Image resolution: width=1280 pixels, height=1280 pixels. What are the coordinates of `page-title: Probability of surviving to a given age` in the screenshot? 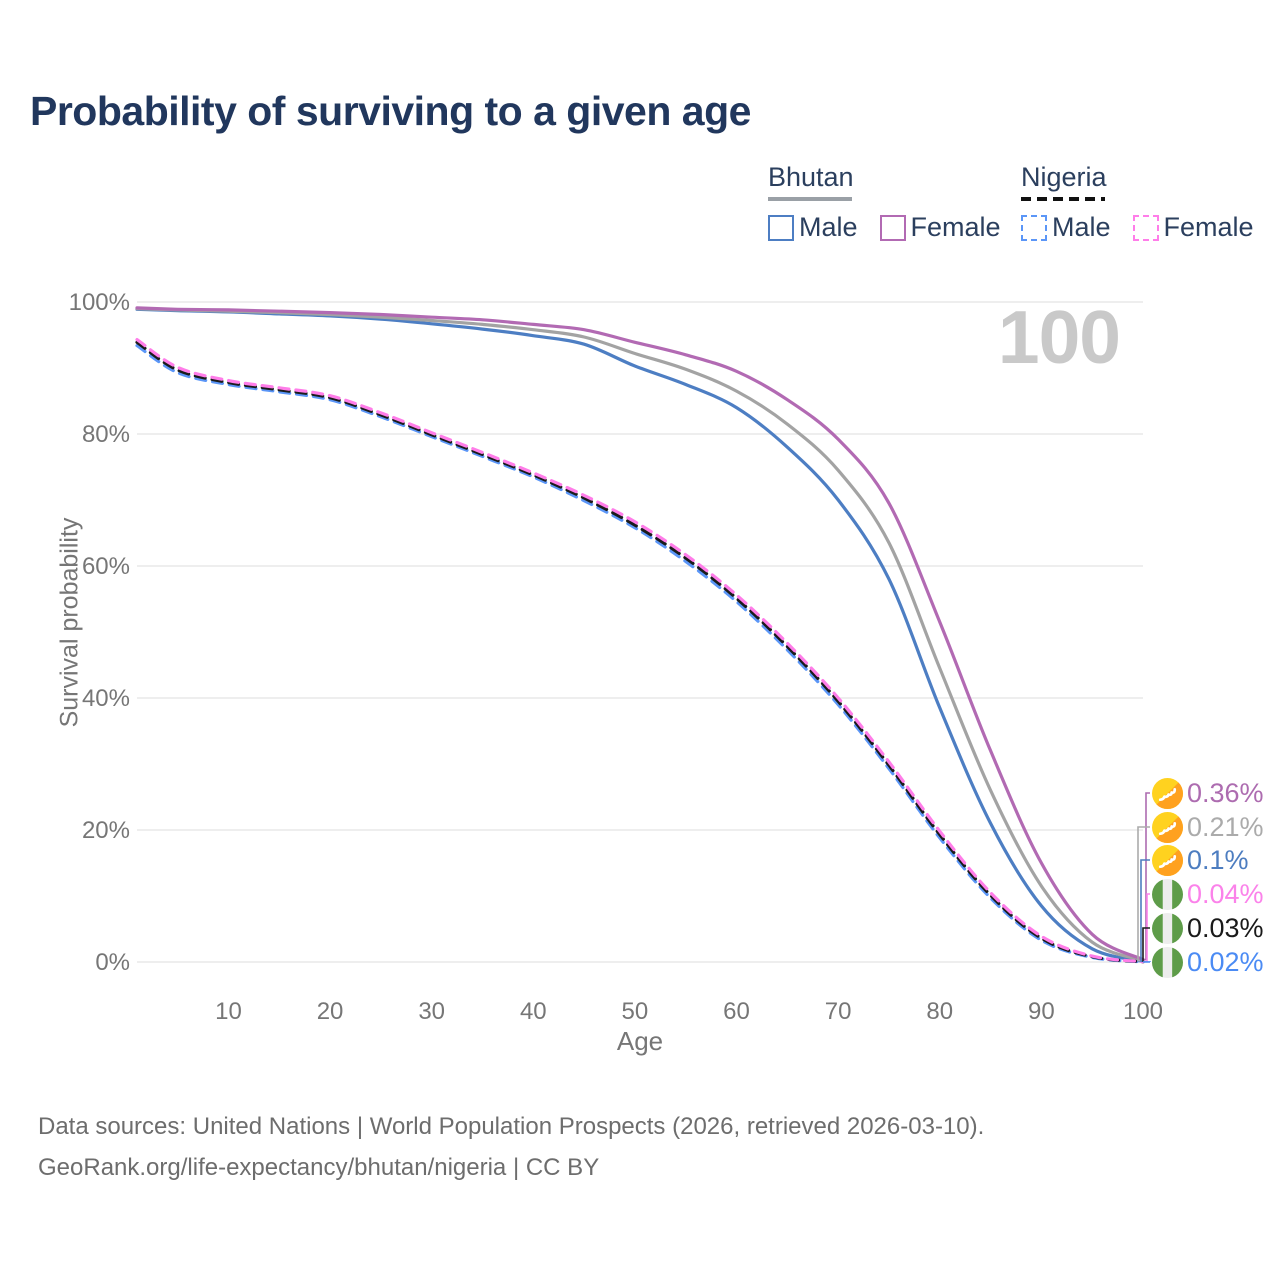 It's located at (390, 111).